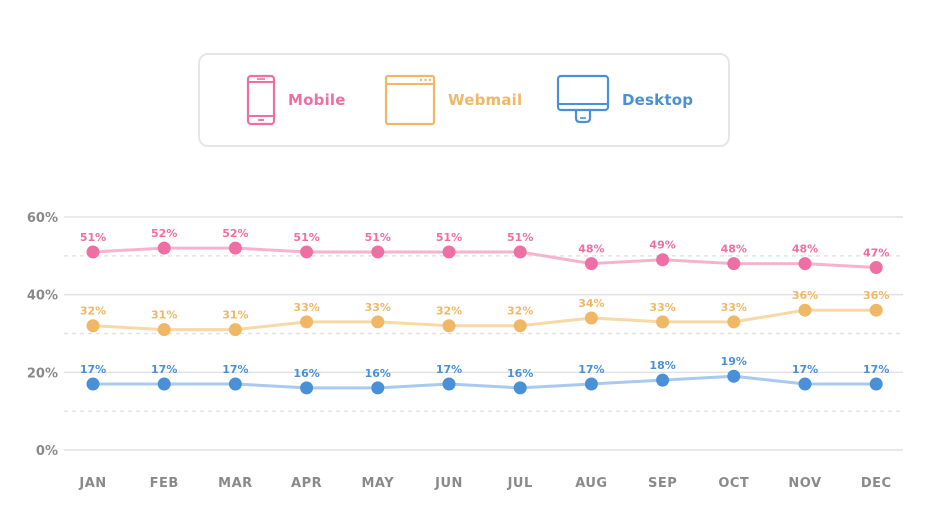  Describe the element at coordinates (804, 483) in the screenshot. I see `x-tick-label: NOV` at that location.